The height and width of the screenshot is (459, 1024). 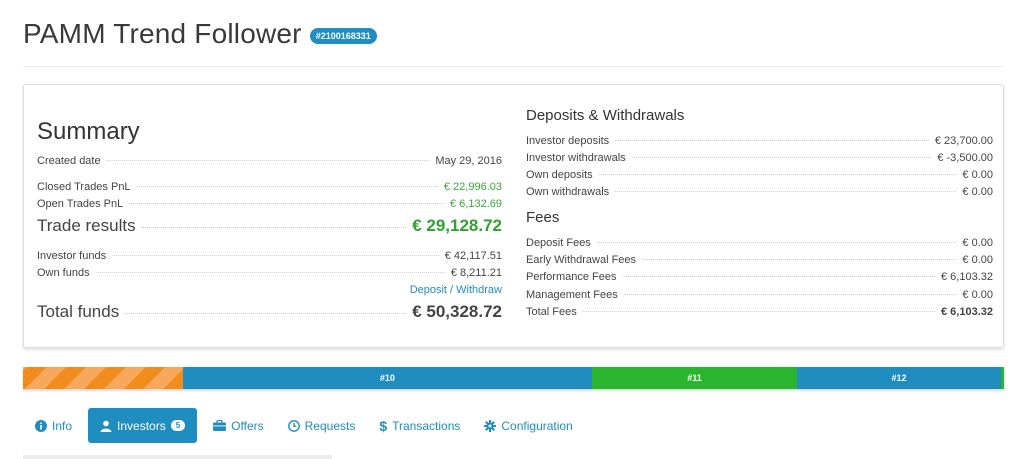 I want to click on trade-results-row: Trade results € 29,128.72, so click(x=269, y=226).